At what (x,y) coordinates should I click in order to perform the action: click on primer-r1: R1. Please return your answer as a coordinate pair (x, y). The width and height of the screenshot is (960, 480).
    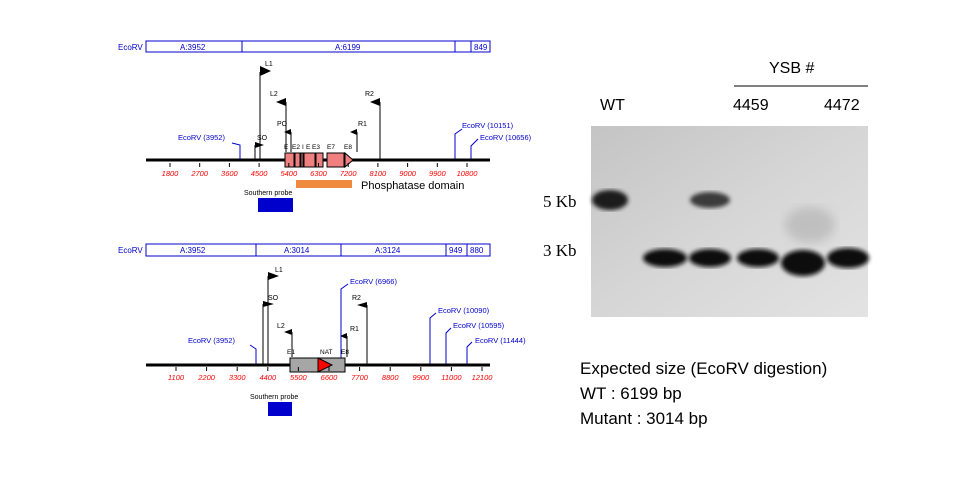
    Looking at the image, I should click on (358, 136).